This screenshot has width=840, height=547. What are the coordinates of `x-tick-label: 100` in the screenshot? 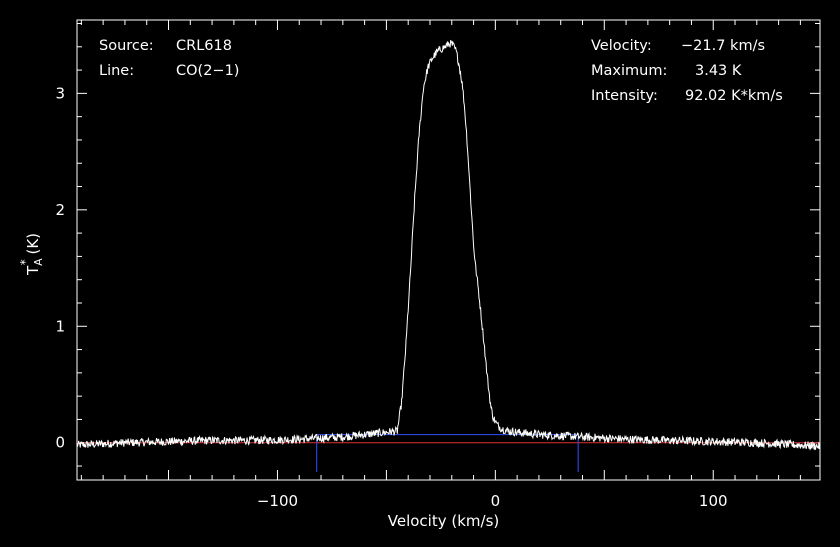 It's located at (713, 501).